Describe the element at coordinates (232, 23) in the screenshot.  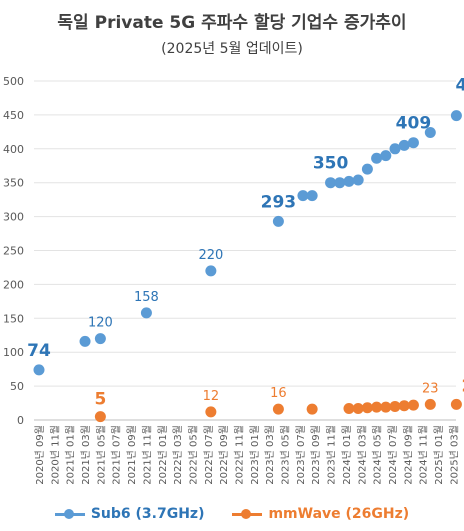
I see `chart-title: 독일 Private 5G 주파수 할당 기업수 증가추이` at that location.